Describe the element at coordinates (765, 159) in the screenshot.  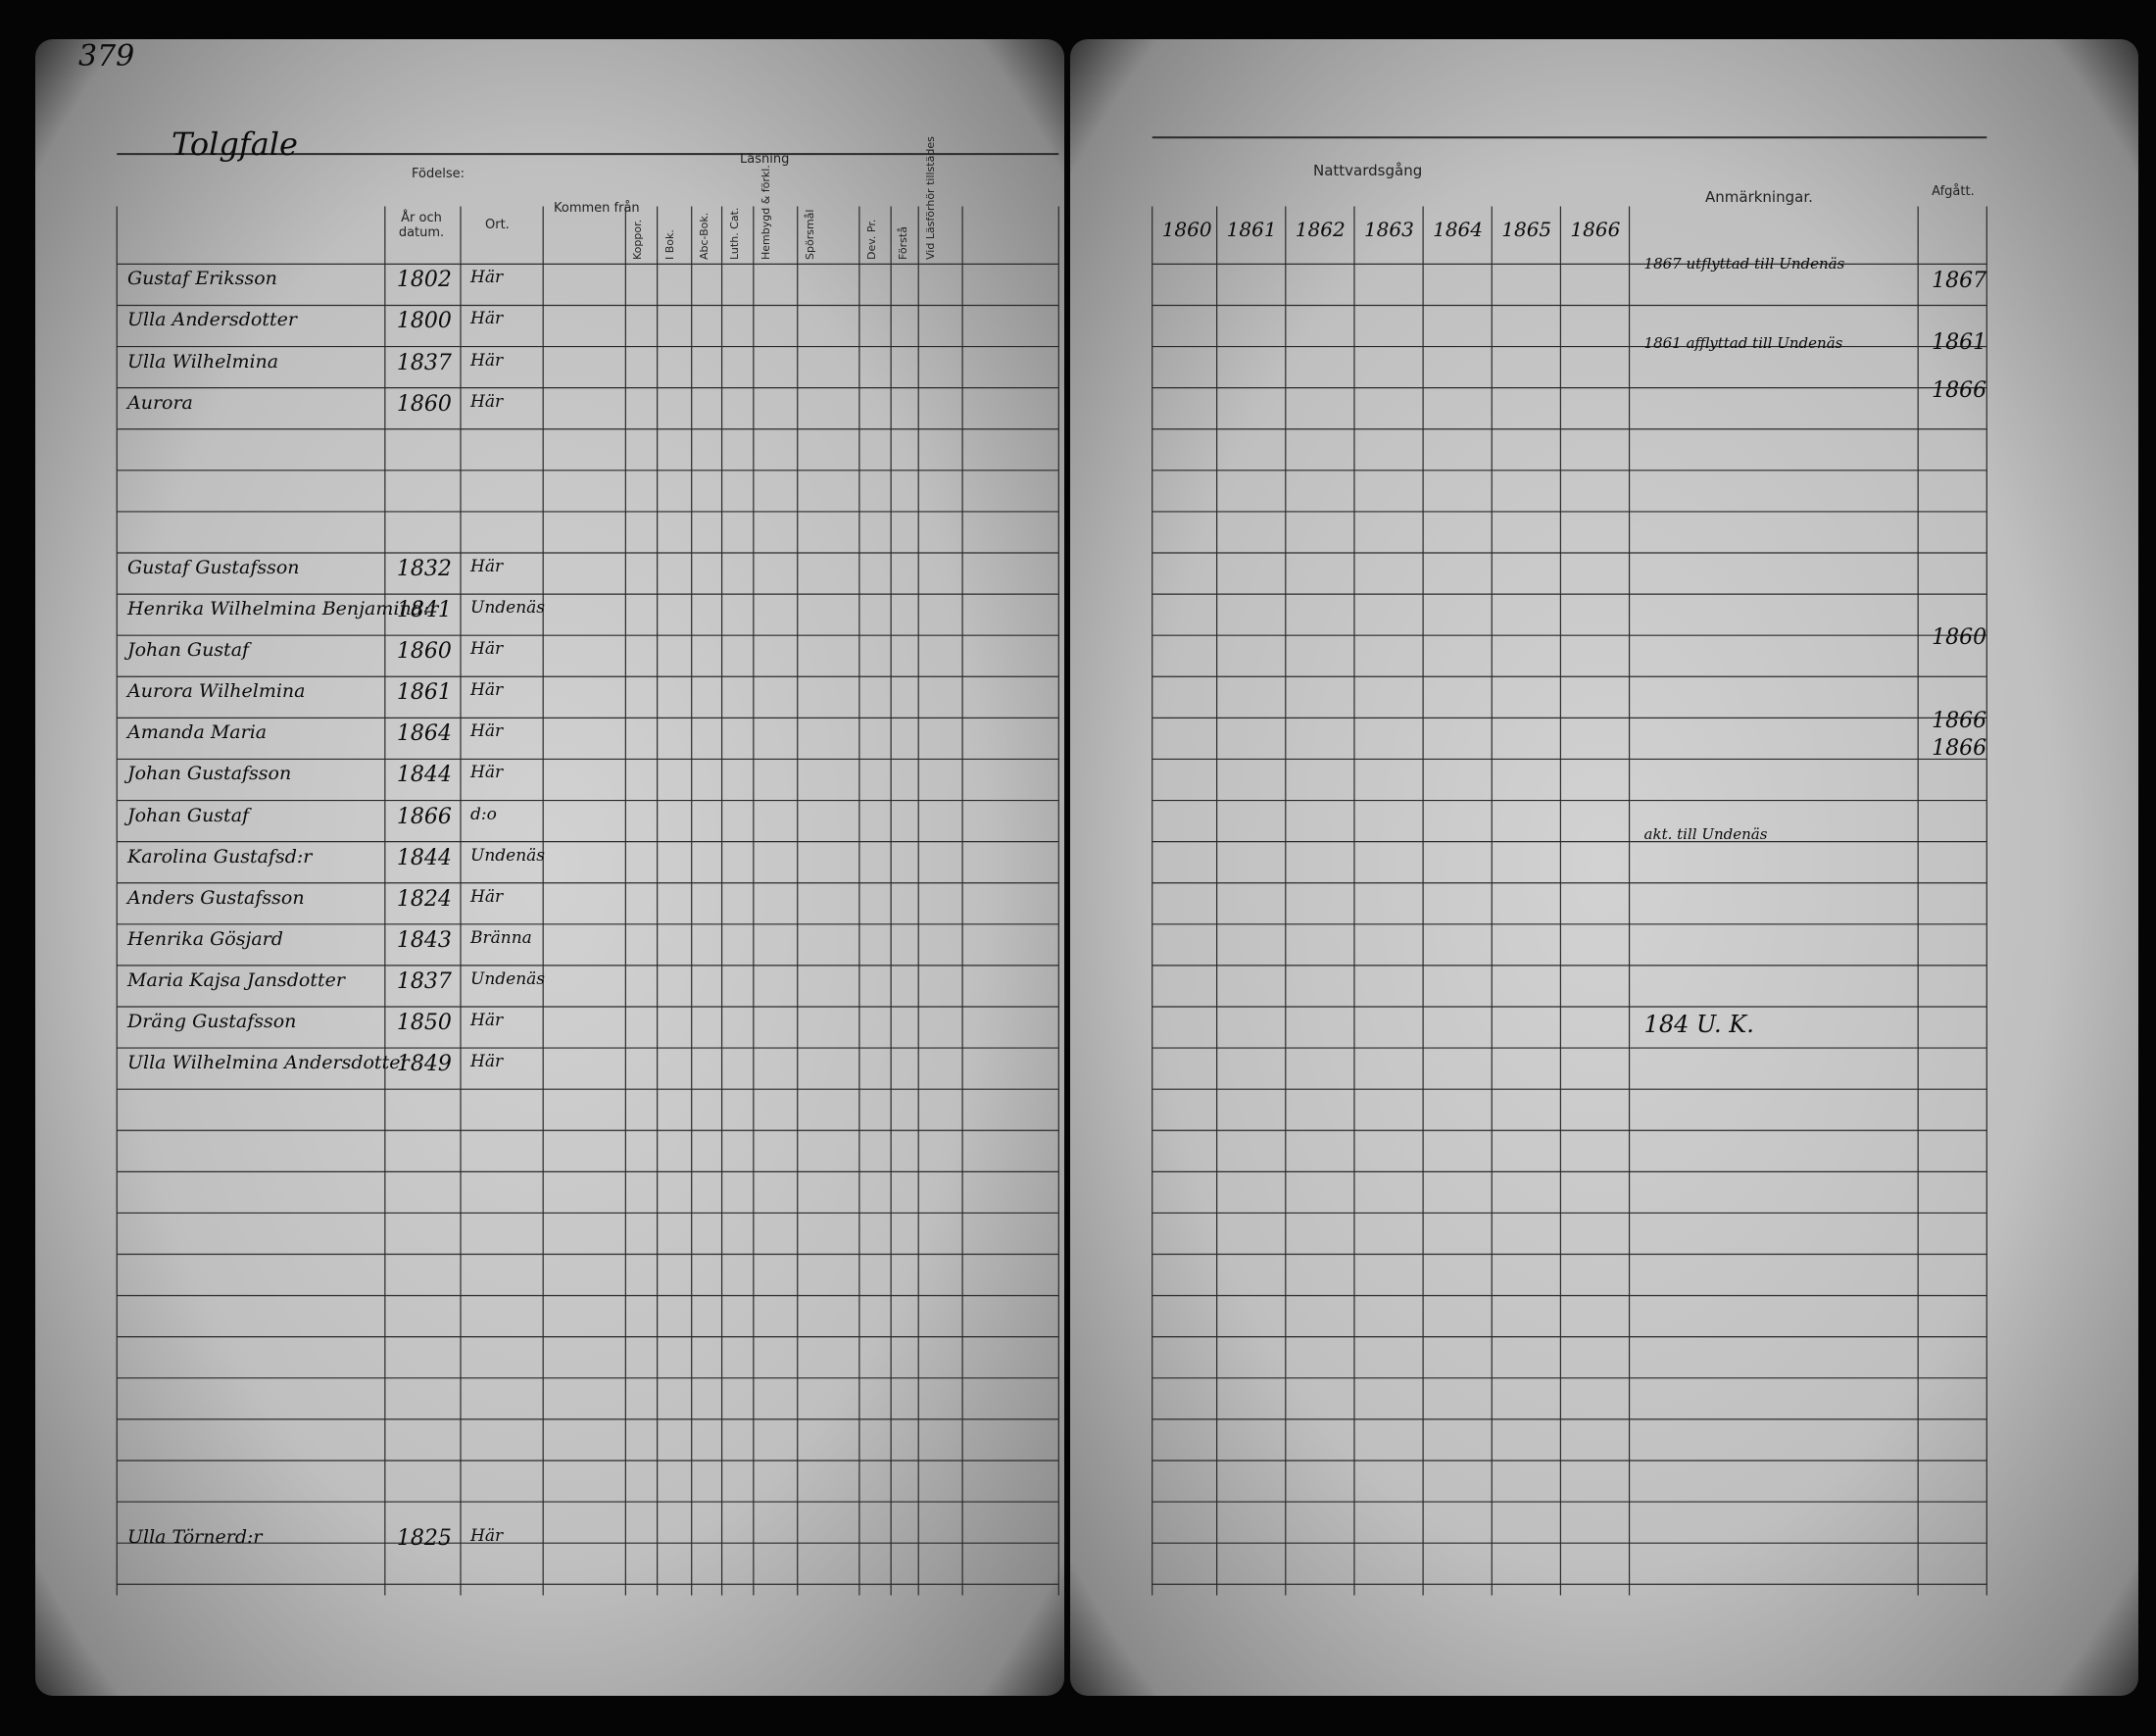
I see `header: Läsning` at that location.